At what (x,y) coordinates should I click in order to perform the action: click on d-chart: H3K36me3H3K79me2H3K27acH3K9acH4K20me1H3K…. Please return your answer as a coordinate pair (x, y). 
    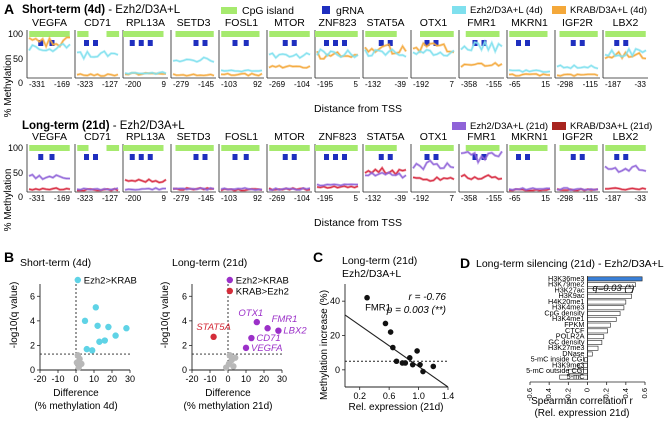
    Looking at the image, I should click on (587, 337).